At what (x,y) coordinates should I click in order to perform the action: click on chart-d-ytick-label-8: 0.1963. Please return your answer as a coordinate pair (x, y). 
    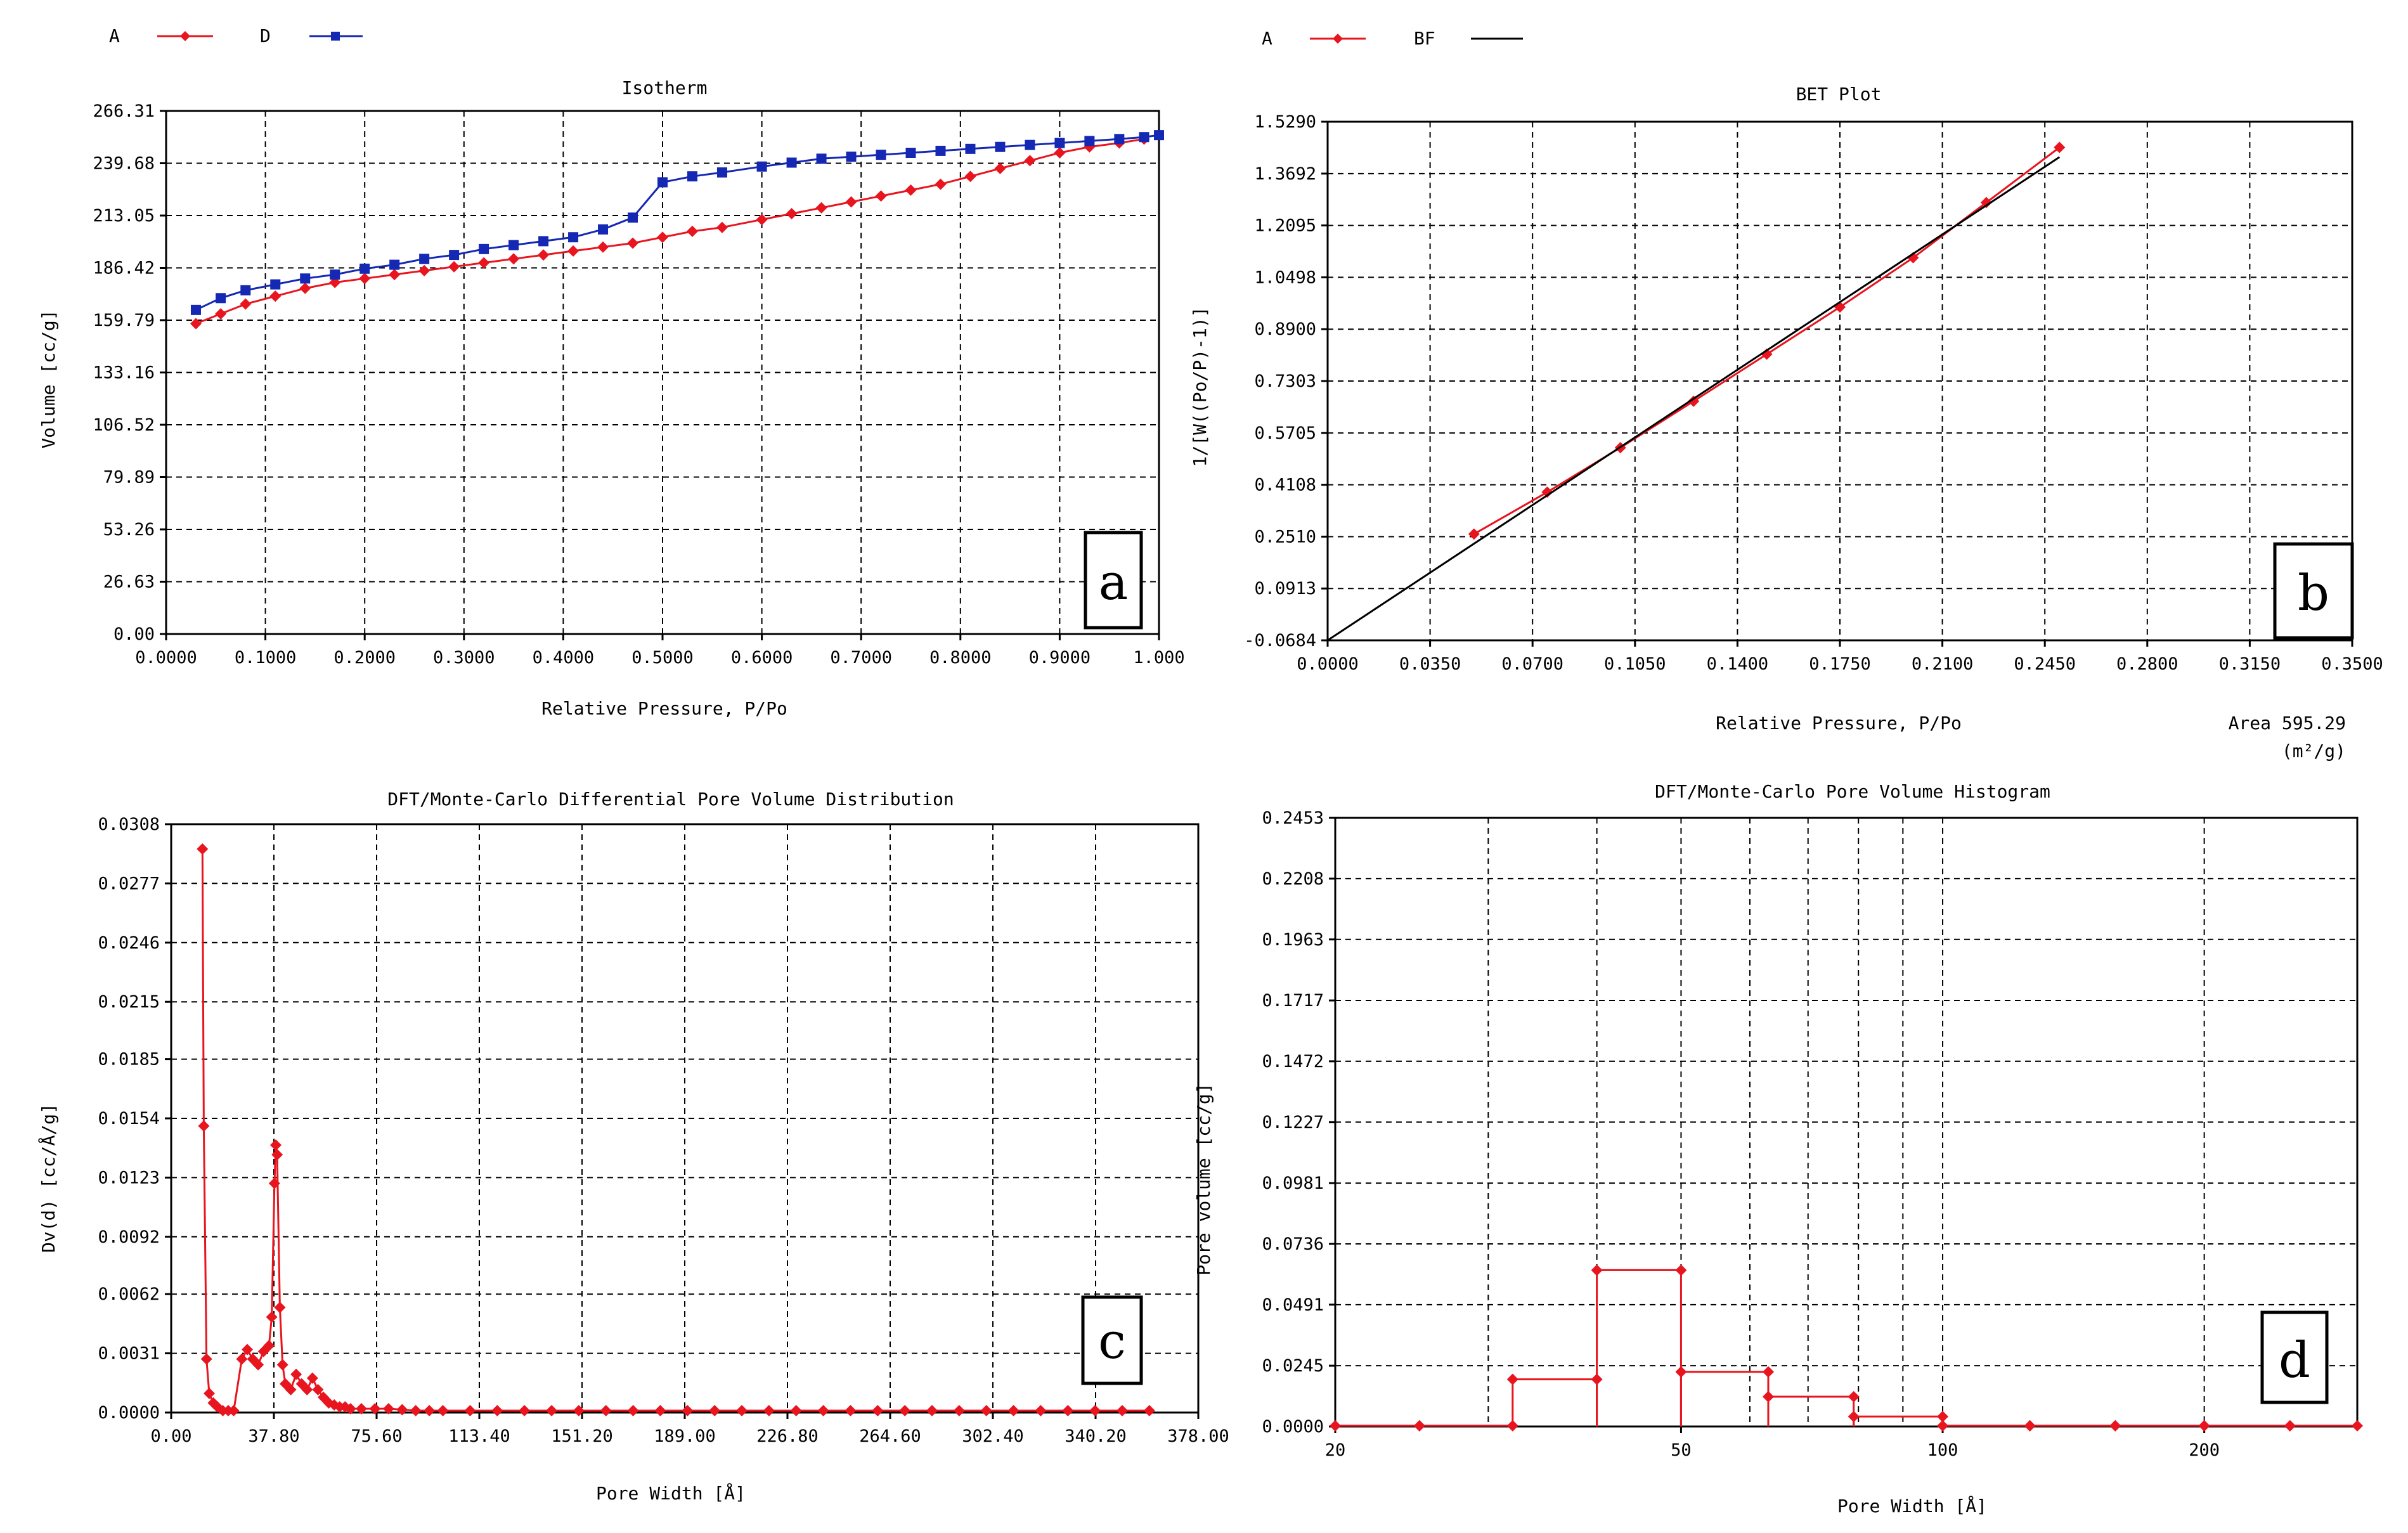
    Looking at the image, I should click on (1293, 940).